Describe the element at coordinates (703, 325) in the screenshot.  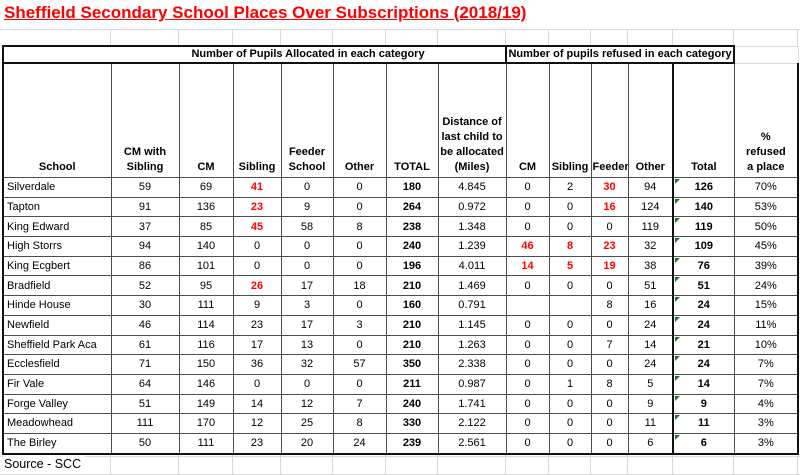
I see `refused-cell: 24` at that location.